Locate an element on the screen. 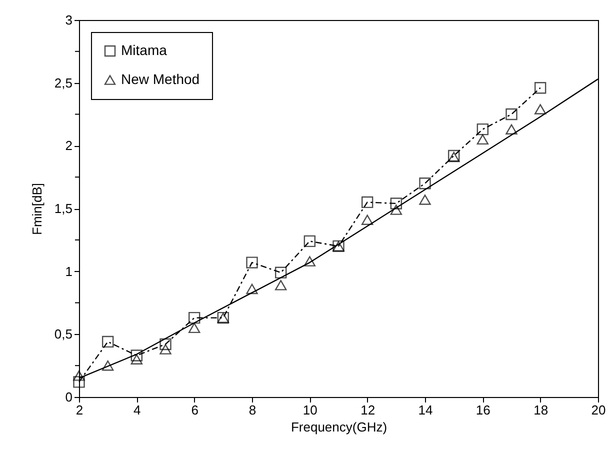  x-tick-label: 20 is located at coordinates (598, 410).